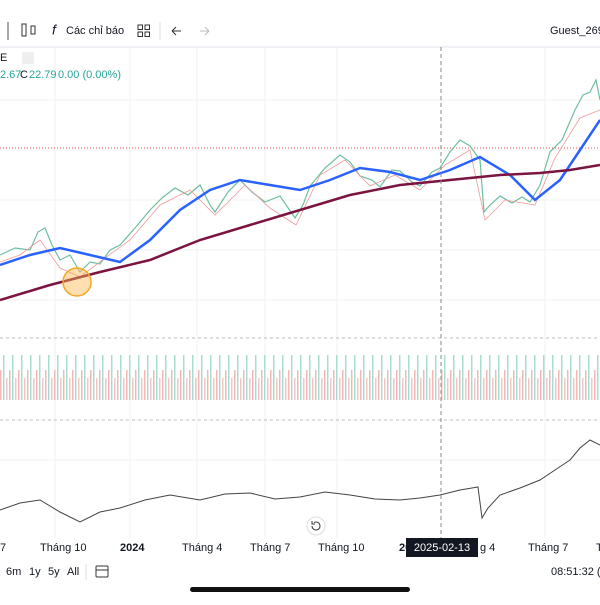 The height and width of the screenshot is (605, 600). Describe the element at coordinates (598, 548) in the screenshot. I see `time-label: T` at that location.